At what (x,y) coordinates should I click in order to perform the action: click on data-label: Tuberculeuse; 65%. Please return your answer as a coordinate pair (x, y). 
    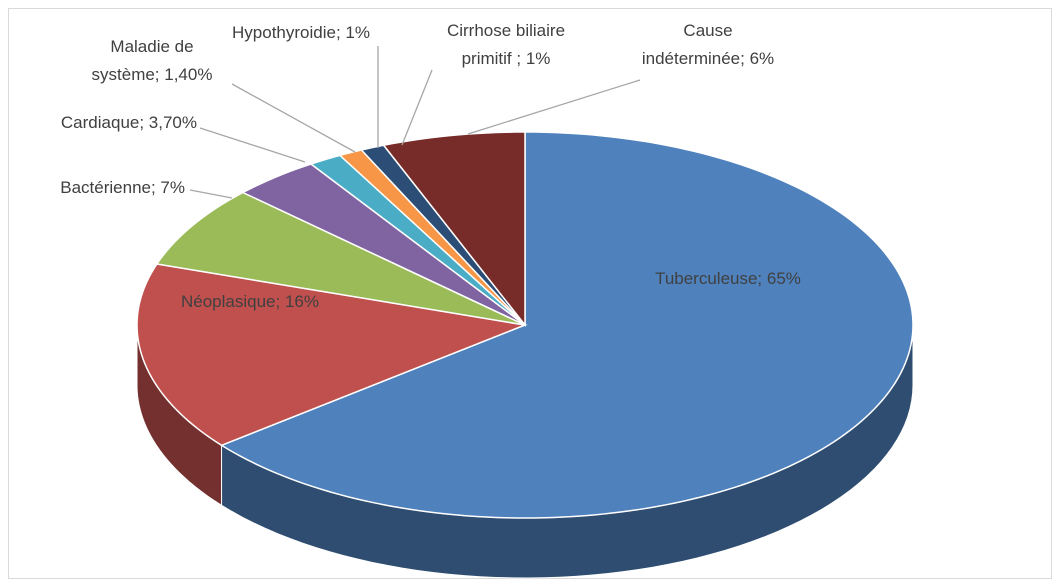
    Looking at the image, I should click on (728, 278).